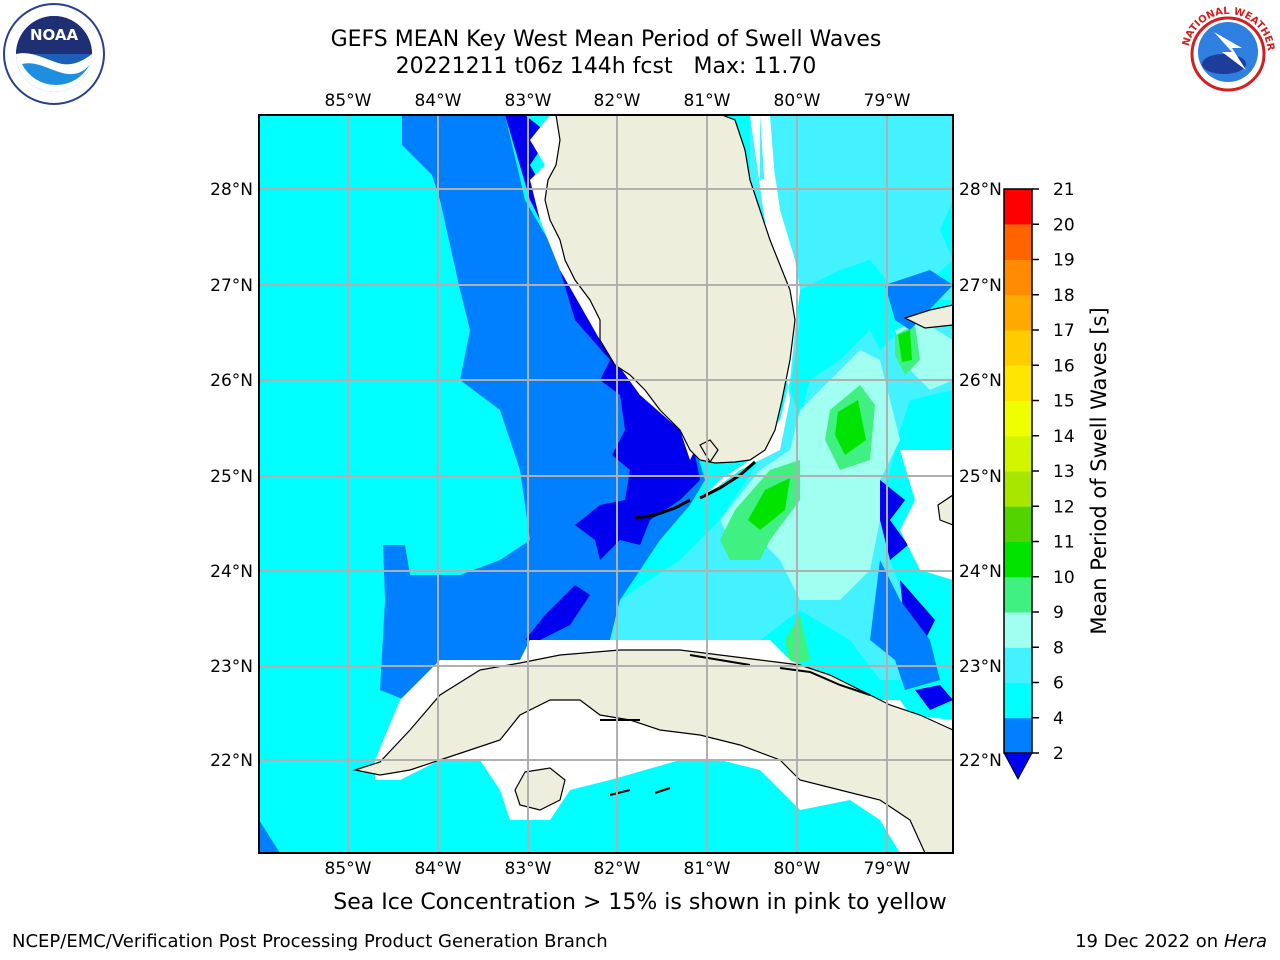  Describe the element at coordinates (1064, 225) in the screenshot. I see `colorbar-tick-label: 20` at that location.